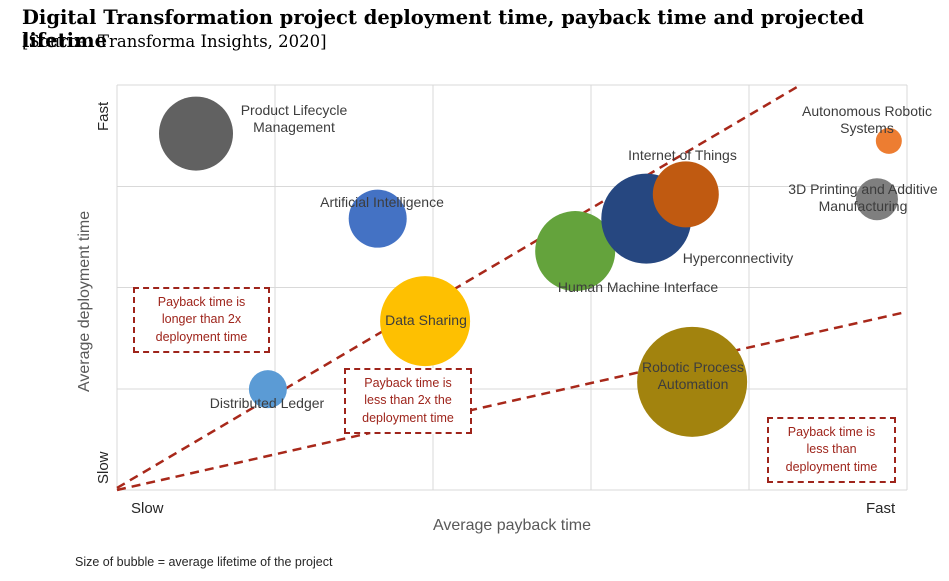 The height and width of the screenshot is (581, 949). Describe the element at coordinates (638, 287) in the screenshot. I see `bubble-label-human-machine-interface: Human Machine Interface` at that location.